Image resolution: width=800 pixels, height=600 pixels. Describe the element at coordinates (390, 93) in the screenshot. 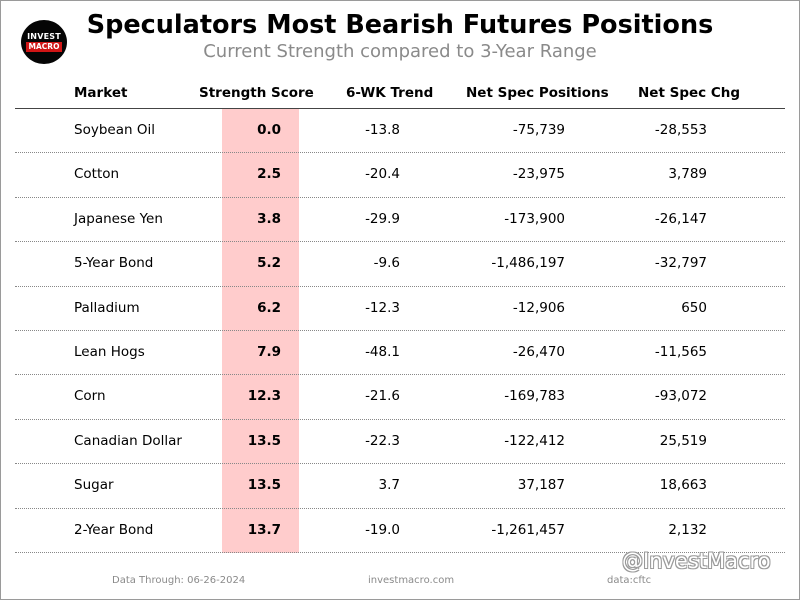

I see `header-6wk-trend: 6-WK Trend` at that location.